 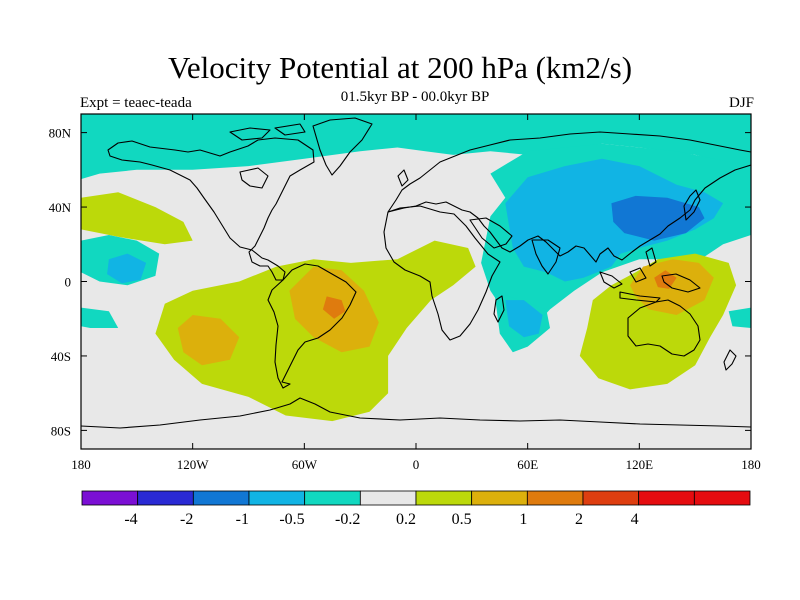 What do you see at coordinates (400, 67) in the screenshot?
I see `page-title: Velocity Potential at 200 hPa (km2/s)` at bounding box center [400, 67].